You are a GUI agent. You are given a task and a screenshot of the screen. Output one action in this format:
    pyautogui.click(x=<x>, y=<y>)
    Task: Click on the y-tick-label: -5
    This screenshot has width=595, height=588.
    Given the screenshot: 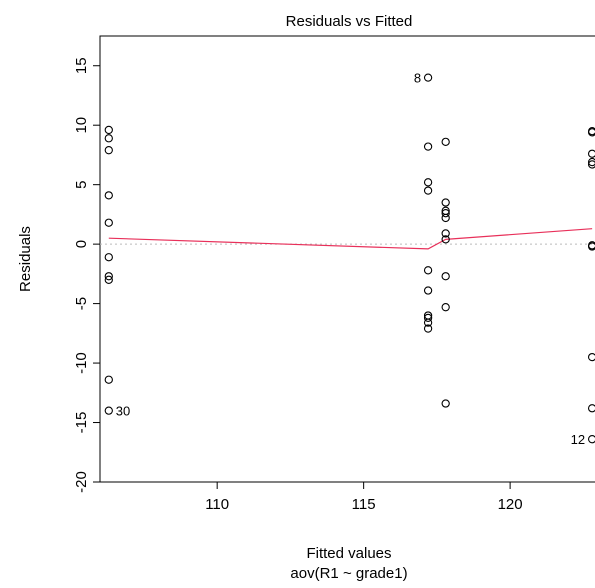 What is the action you would take?
    pyautogui.click(x=81, y=303)
    